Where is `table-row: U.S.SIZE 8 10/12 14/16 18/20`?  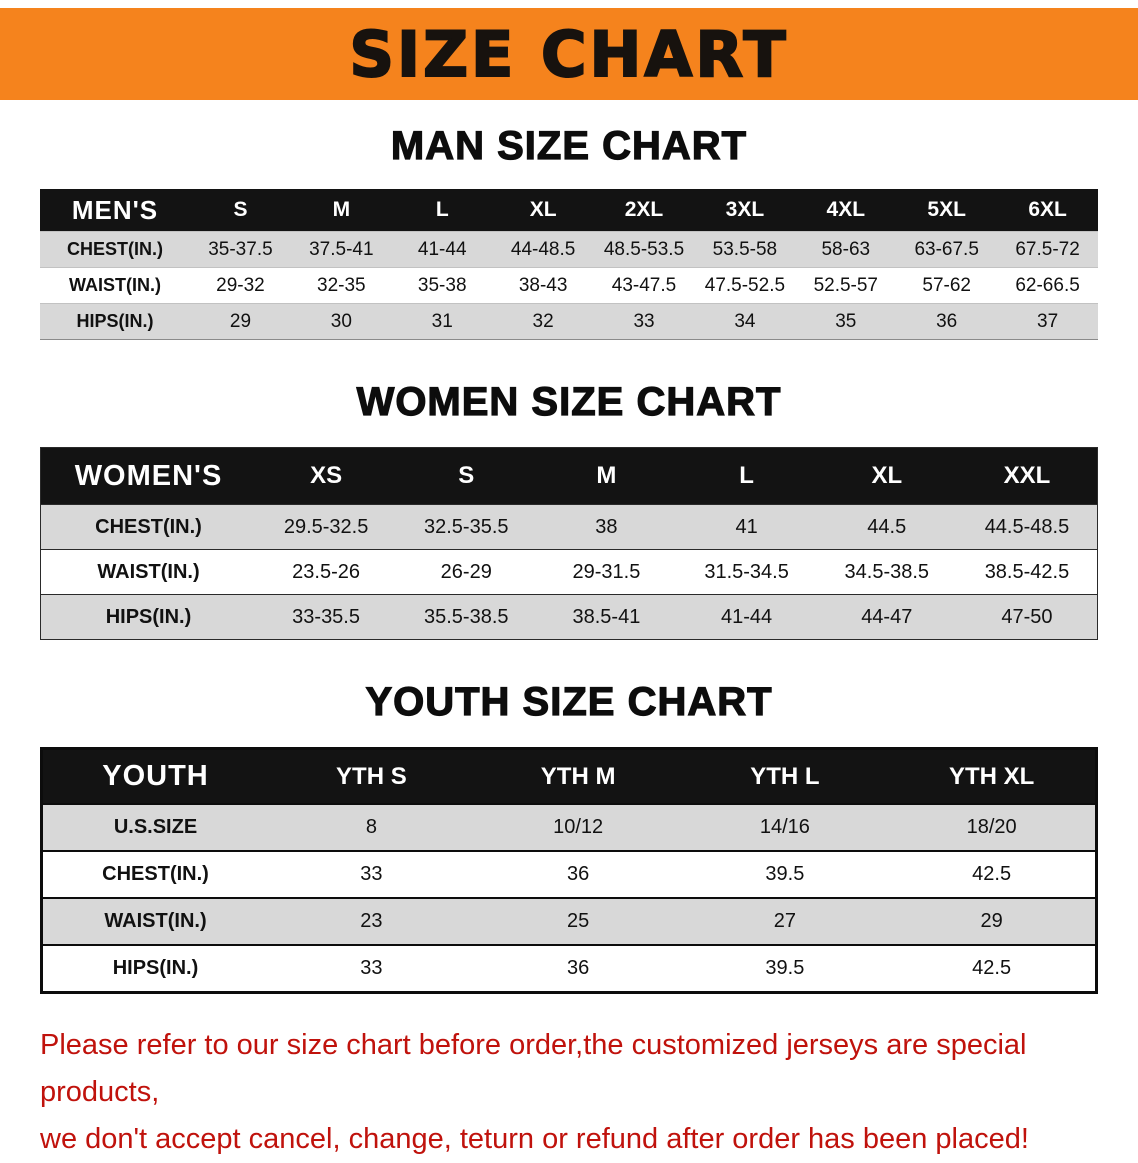
table-row: U.S.SIZE 8 10/12 14/16 18/20 is located at coordinates (569, 826).